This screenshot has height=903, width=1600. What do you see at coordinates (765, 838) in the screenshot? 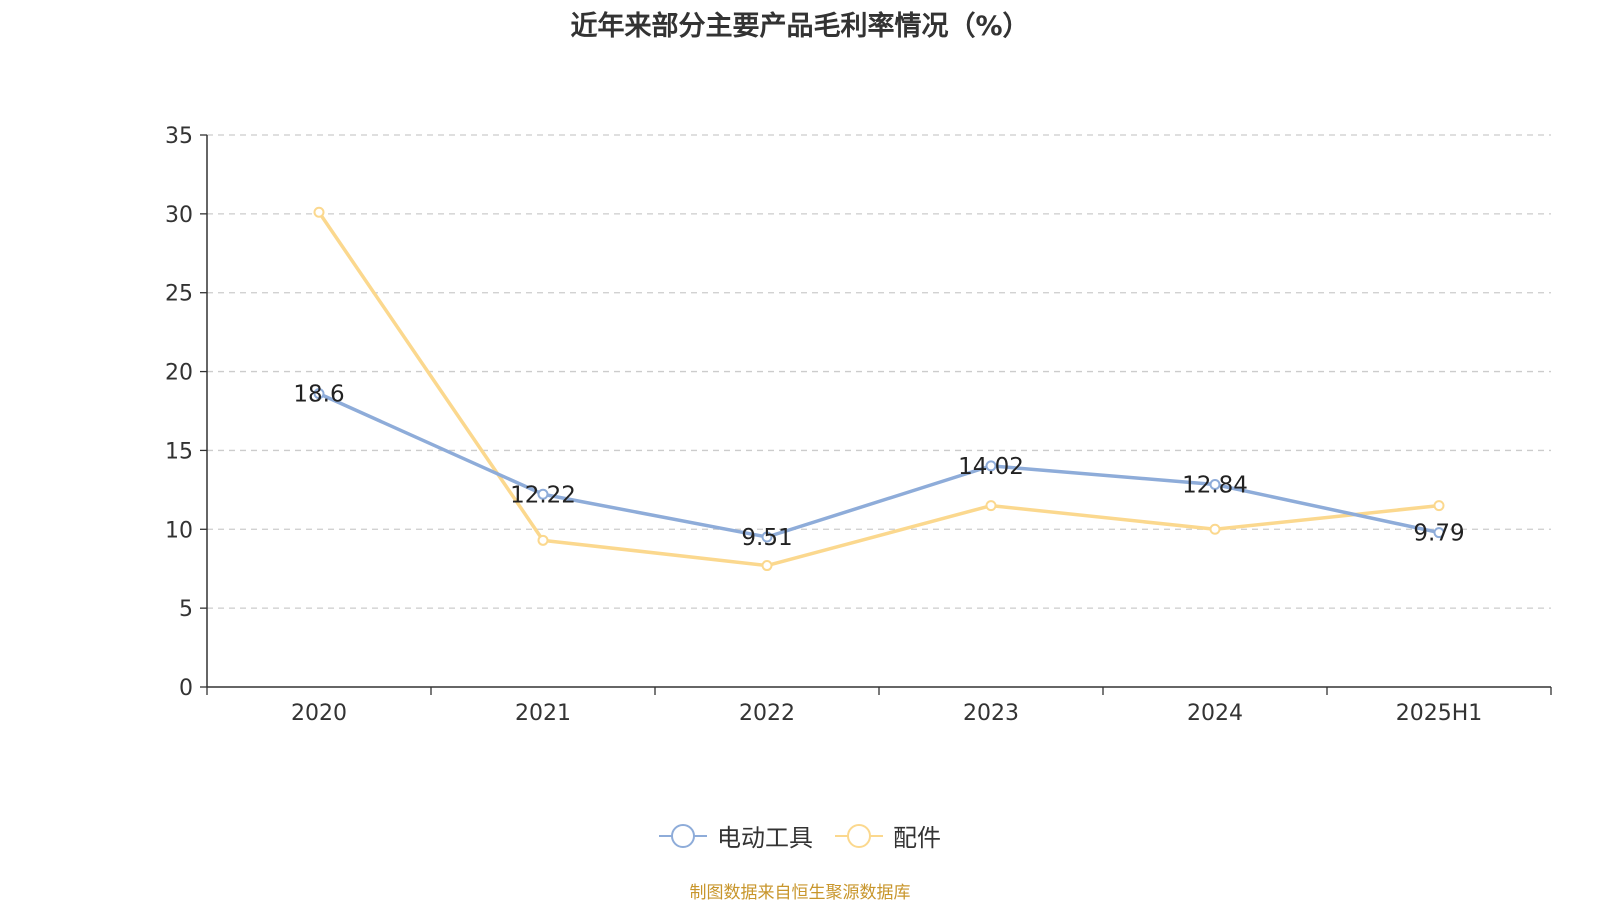
I see `legend-label: 电动工具` at bounding box center [765, 838].